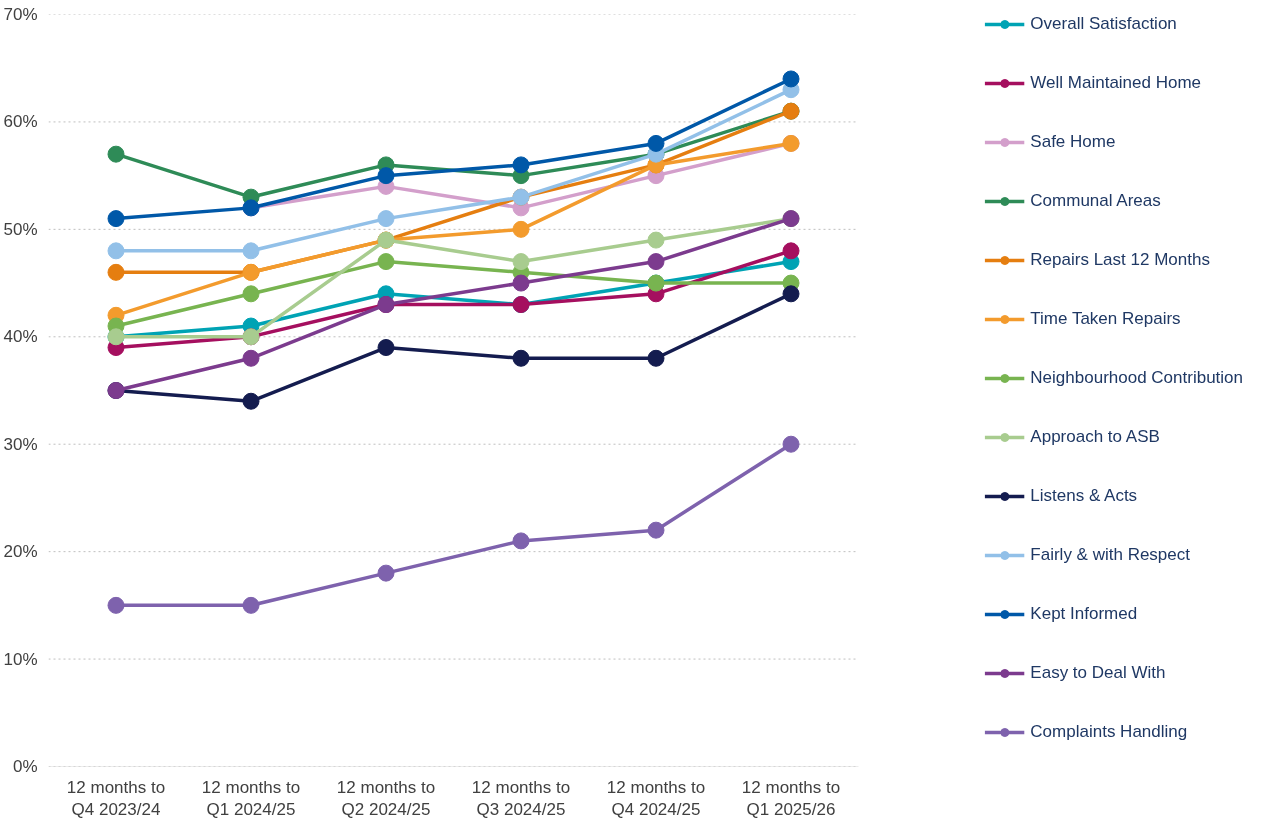 This screenshot has width=1264, height=838. Describe the element at coordinates (1073, 142) in the screenshot. I see `legend-label: Safe Home` at that location.